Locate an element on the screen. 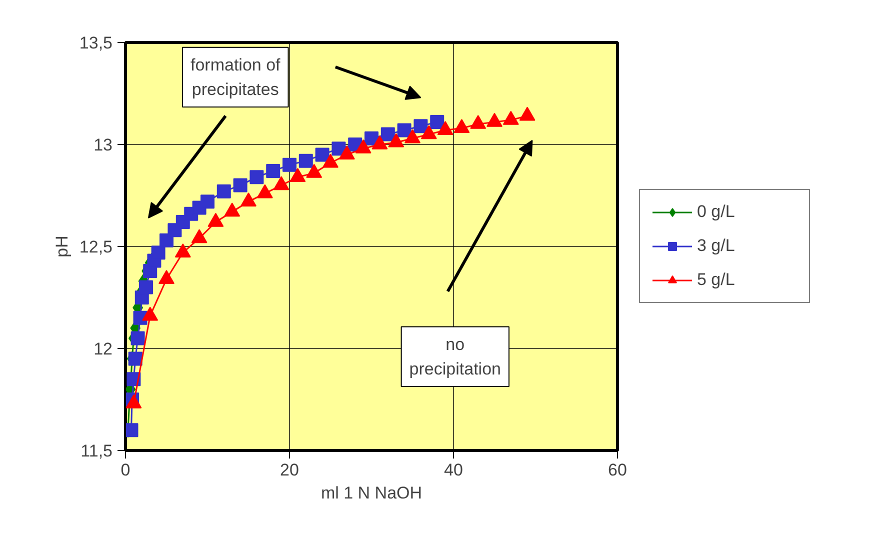 The height and width of the screenshot is (549, 871). y-tick-label: 12 is located at coordinates (103, 349).